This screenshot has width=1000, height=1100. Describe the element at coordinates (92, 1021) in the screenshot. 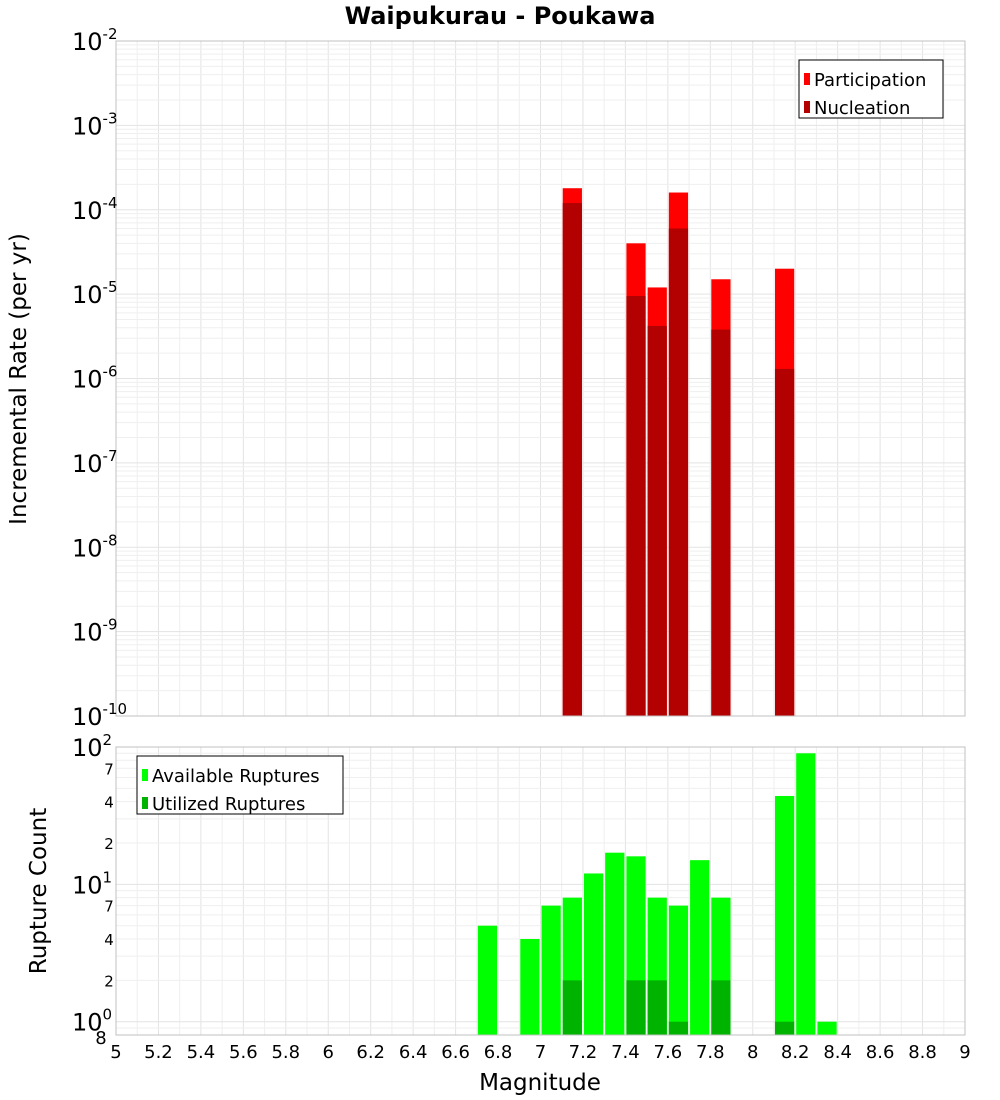

I see `y-tick-label: 10⁰` at that location.